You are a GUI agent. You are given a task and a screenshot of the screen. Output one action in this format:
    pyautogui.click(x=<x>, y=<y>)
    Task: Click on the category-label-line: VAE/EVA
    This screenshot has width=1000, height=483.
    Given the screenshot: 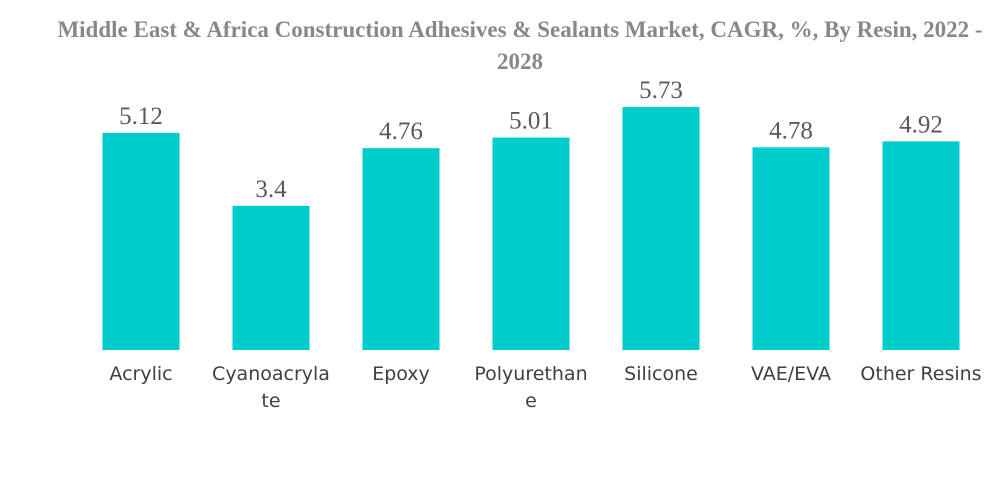 What is the action you would take?
    pyautogui.click(x=791, y=374)
    